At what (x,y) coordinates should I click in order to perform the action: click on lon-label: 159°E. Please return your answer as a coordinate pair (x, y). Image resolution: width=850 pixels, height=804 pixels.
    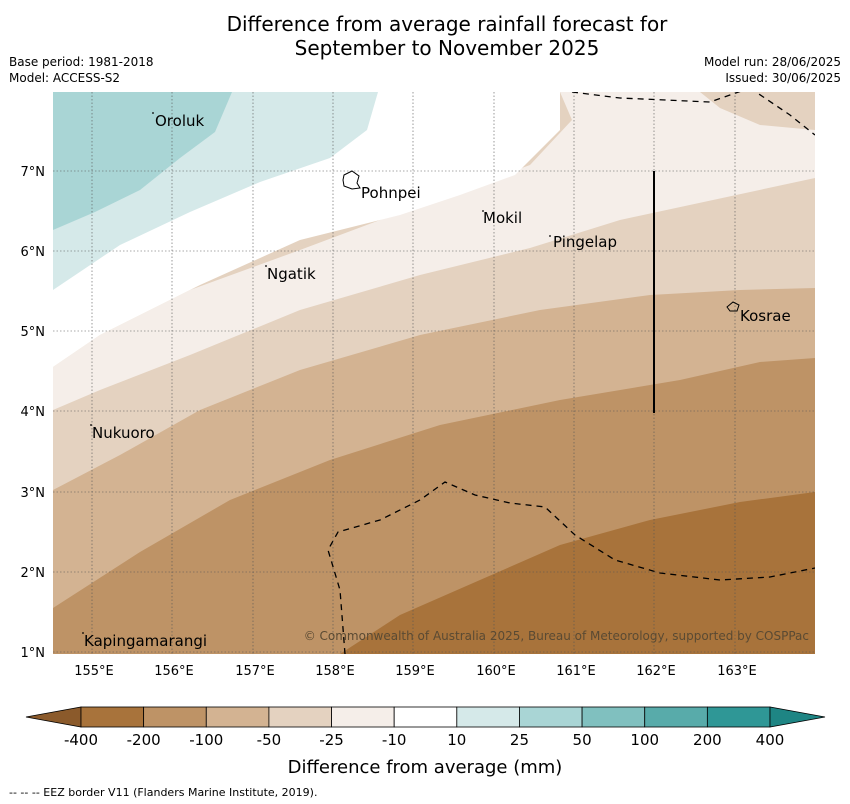
    Looking at the image, I should click on (415, 671).